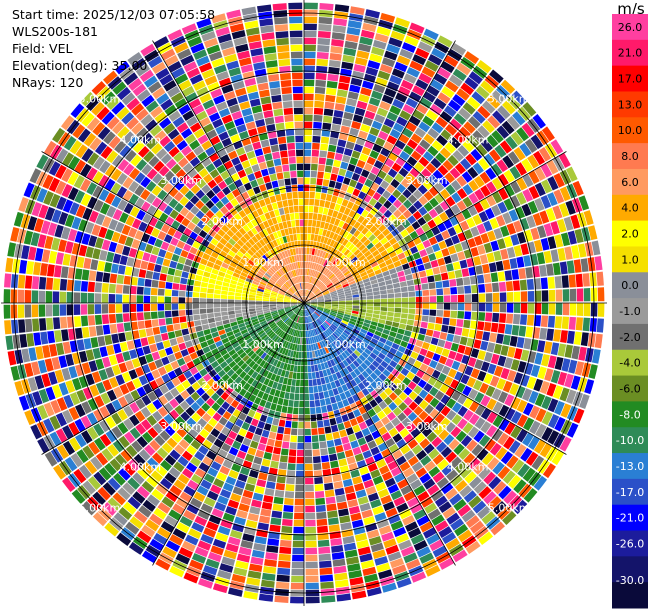  I want to click on colorbar-tick-label: -10.0, so click(630, 440).